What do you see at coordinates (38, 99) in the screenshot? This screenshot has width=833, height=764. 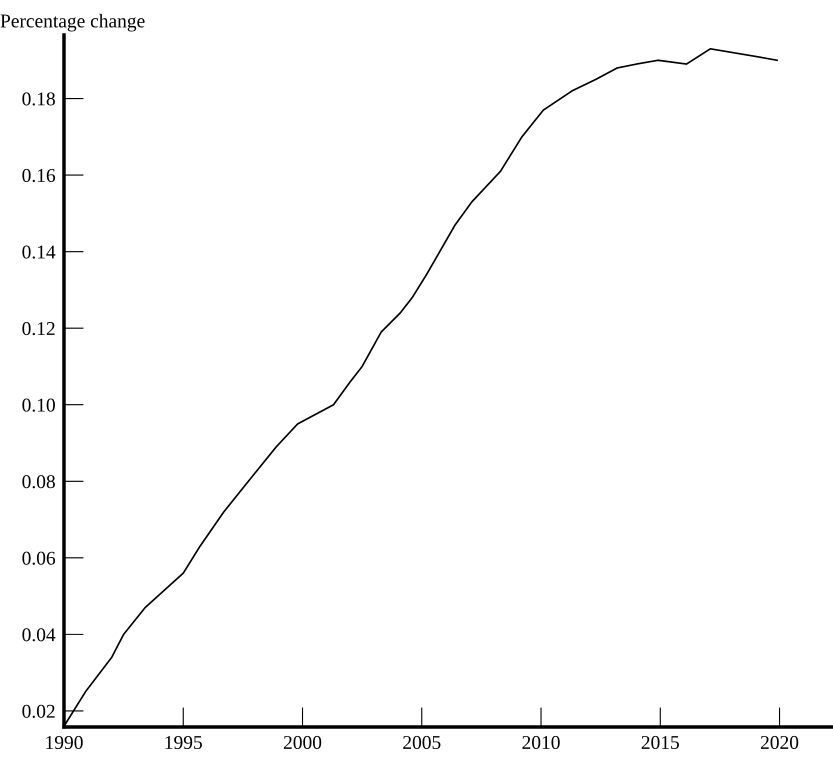 I see `y-tick-label: 0.18` at bounding box center [38, 99].